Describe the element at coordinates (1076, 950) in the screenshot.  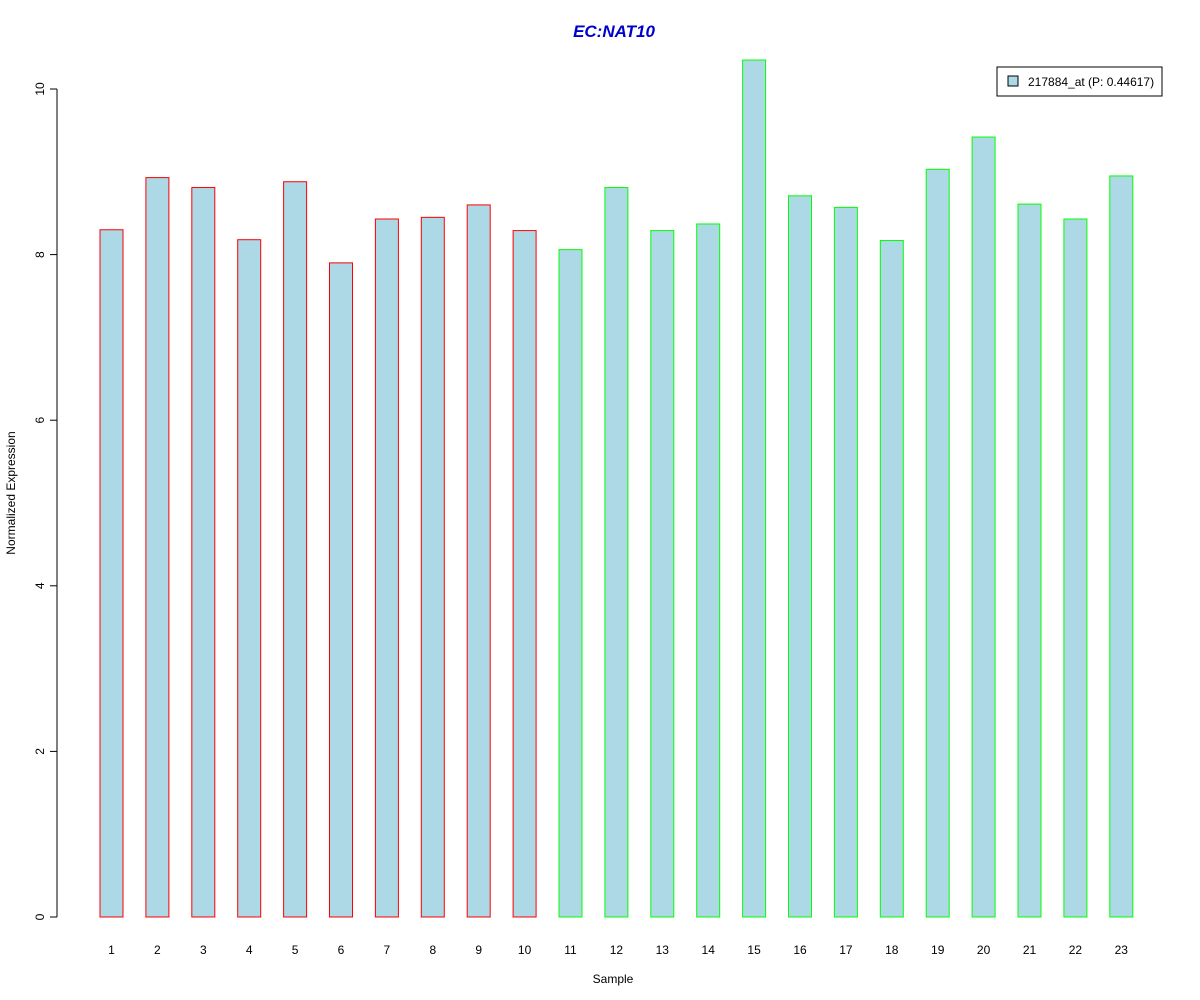
I see `x-tick-label: 22` at that location.